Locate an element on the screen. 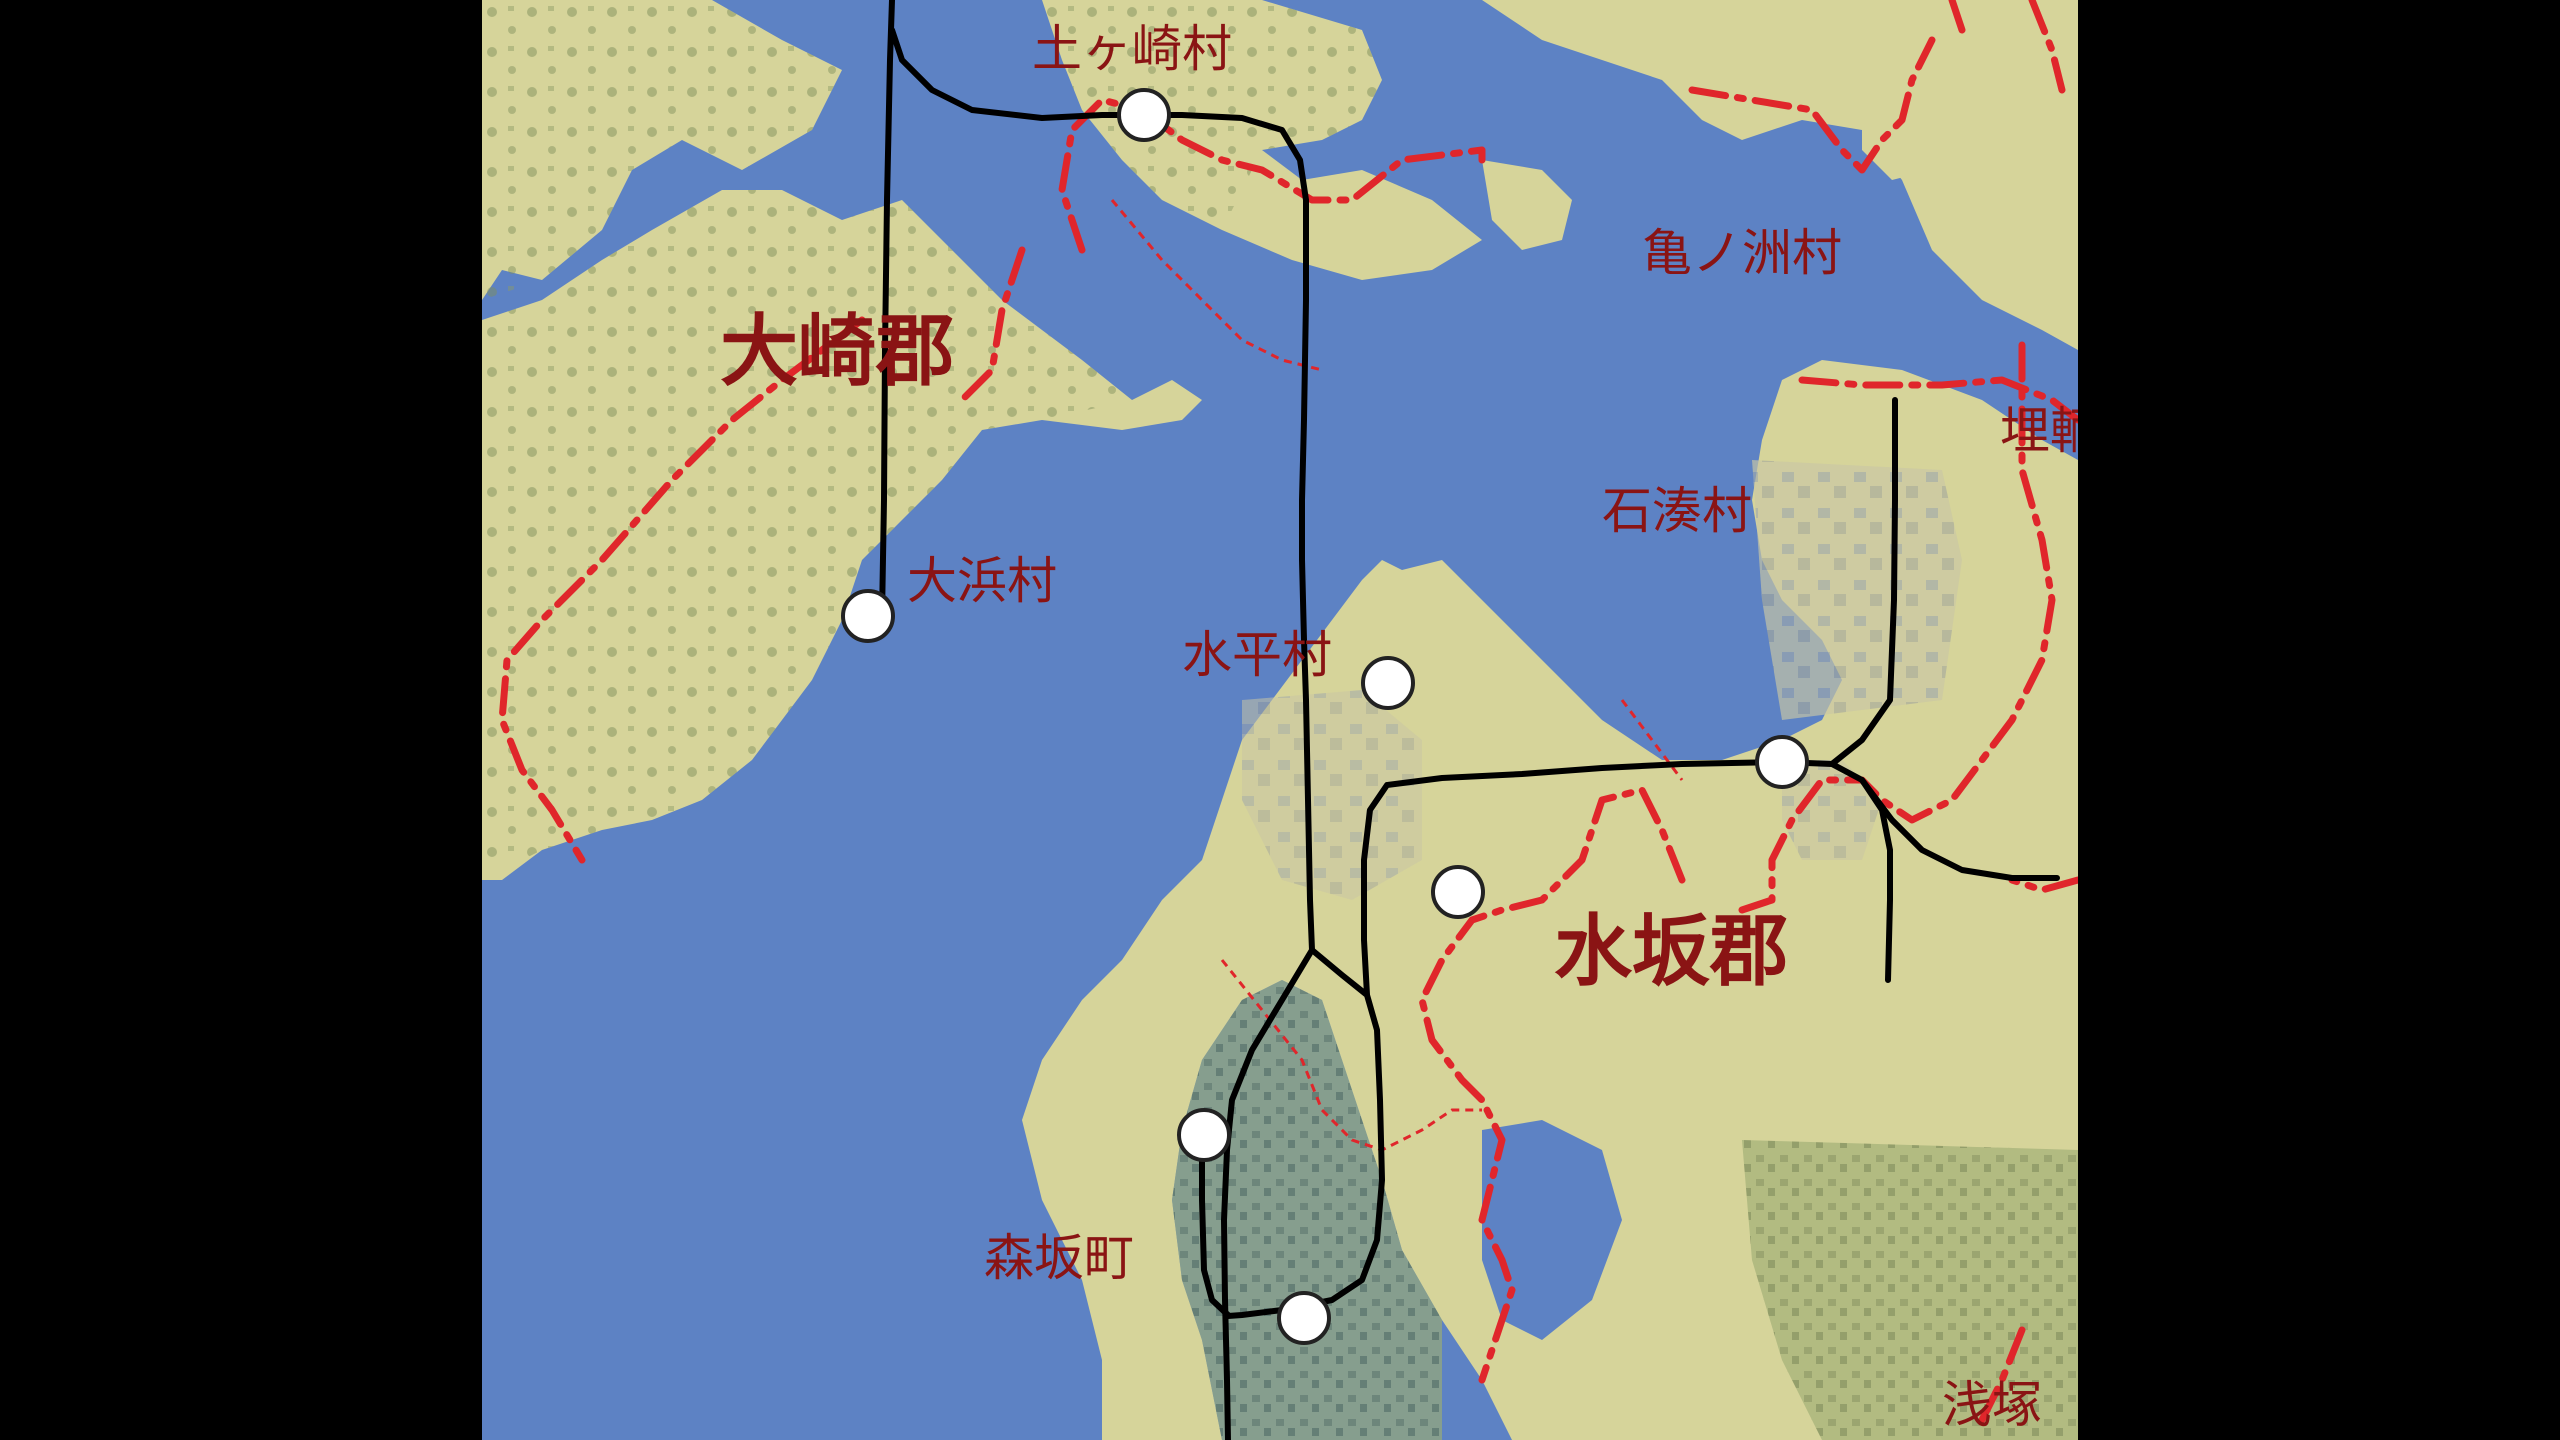  boundary-tsuchigasaki is located at coordinates (1272, 175).